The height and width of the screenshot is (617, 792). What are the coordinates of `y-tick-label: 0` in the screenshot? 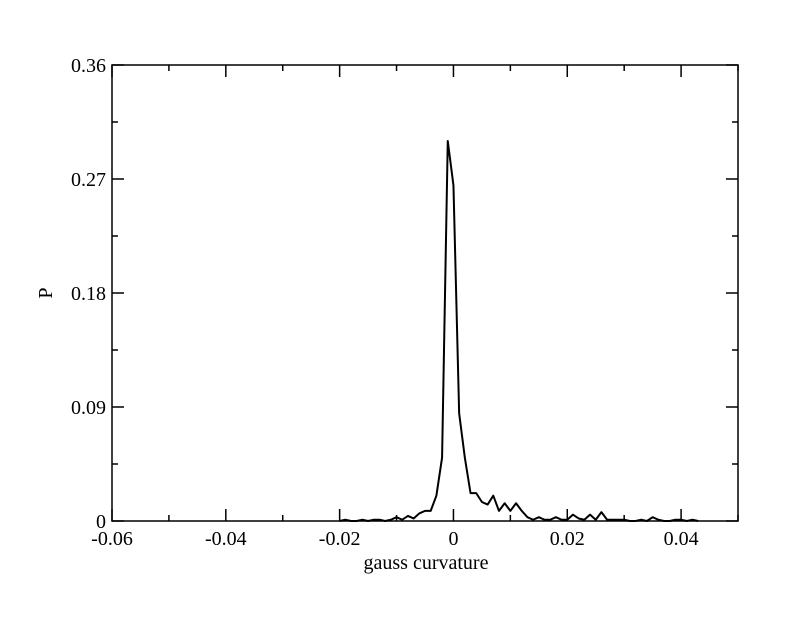 It's located at (101, 522).